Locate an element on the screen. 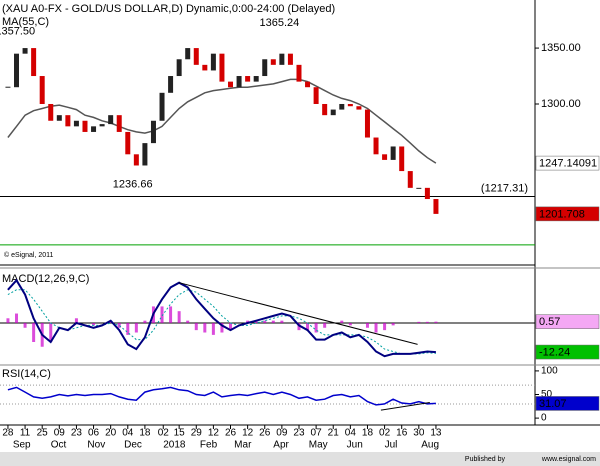  x-tick-label: 23 is located at coordinates (299, 433).